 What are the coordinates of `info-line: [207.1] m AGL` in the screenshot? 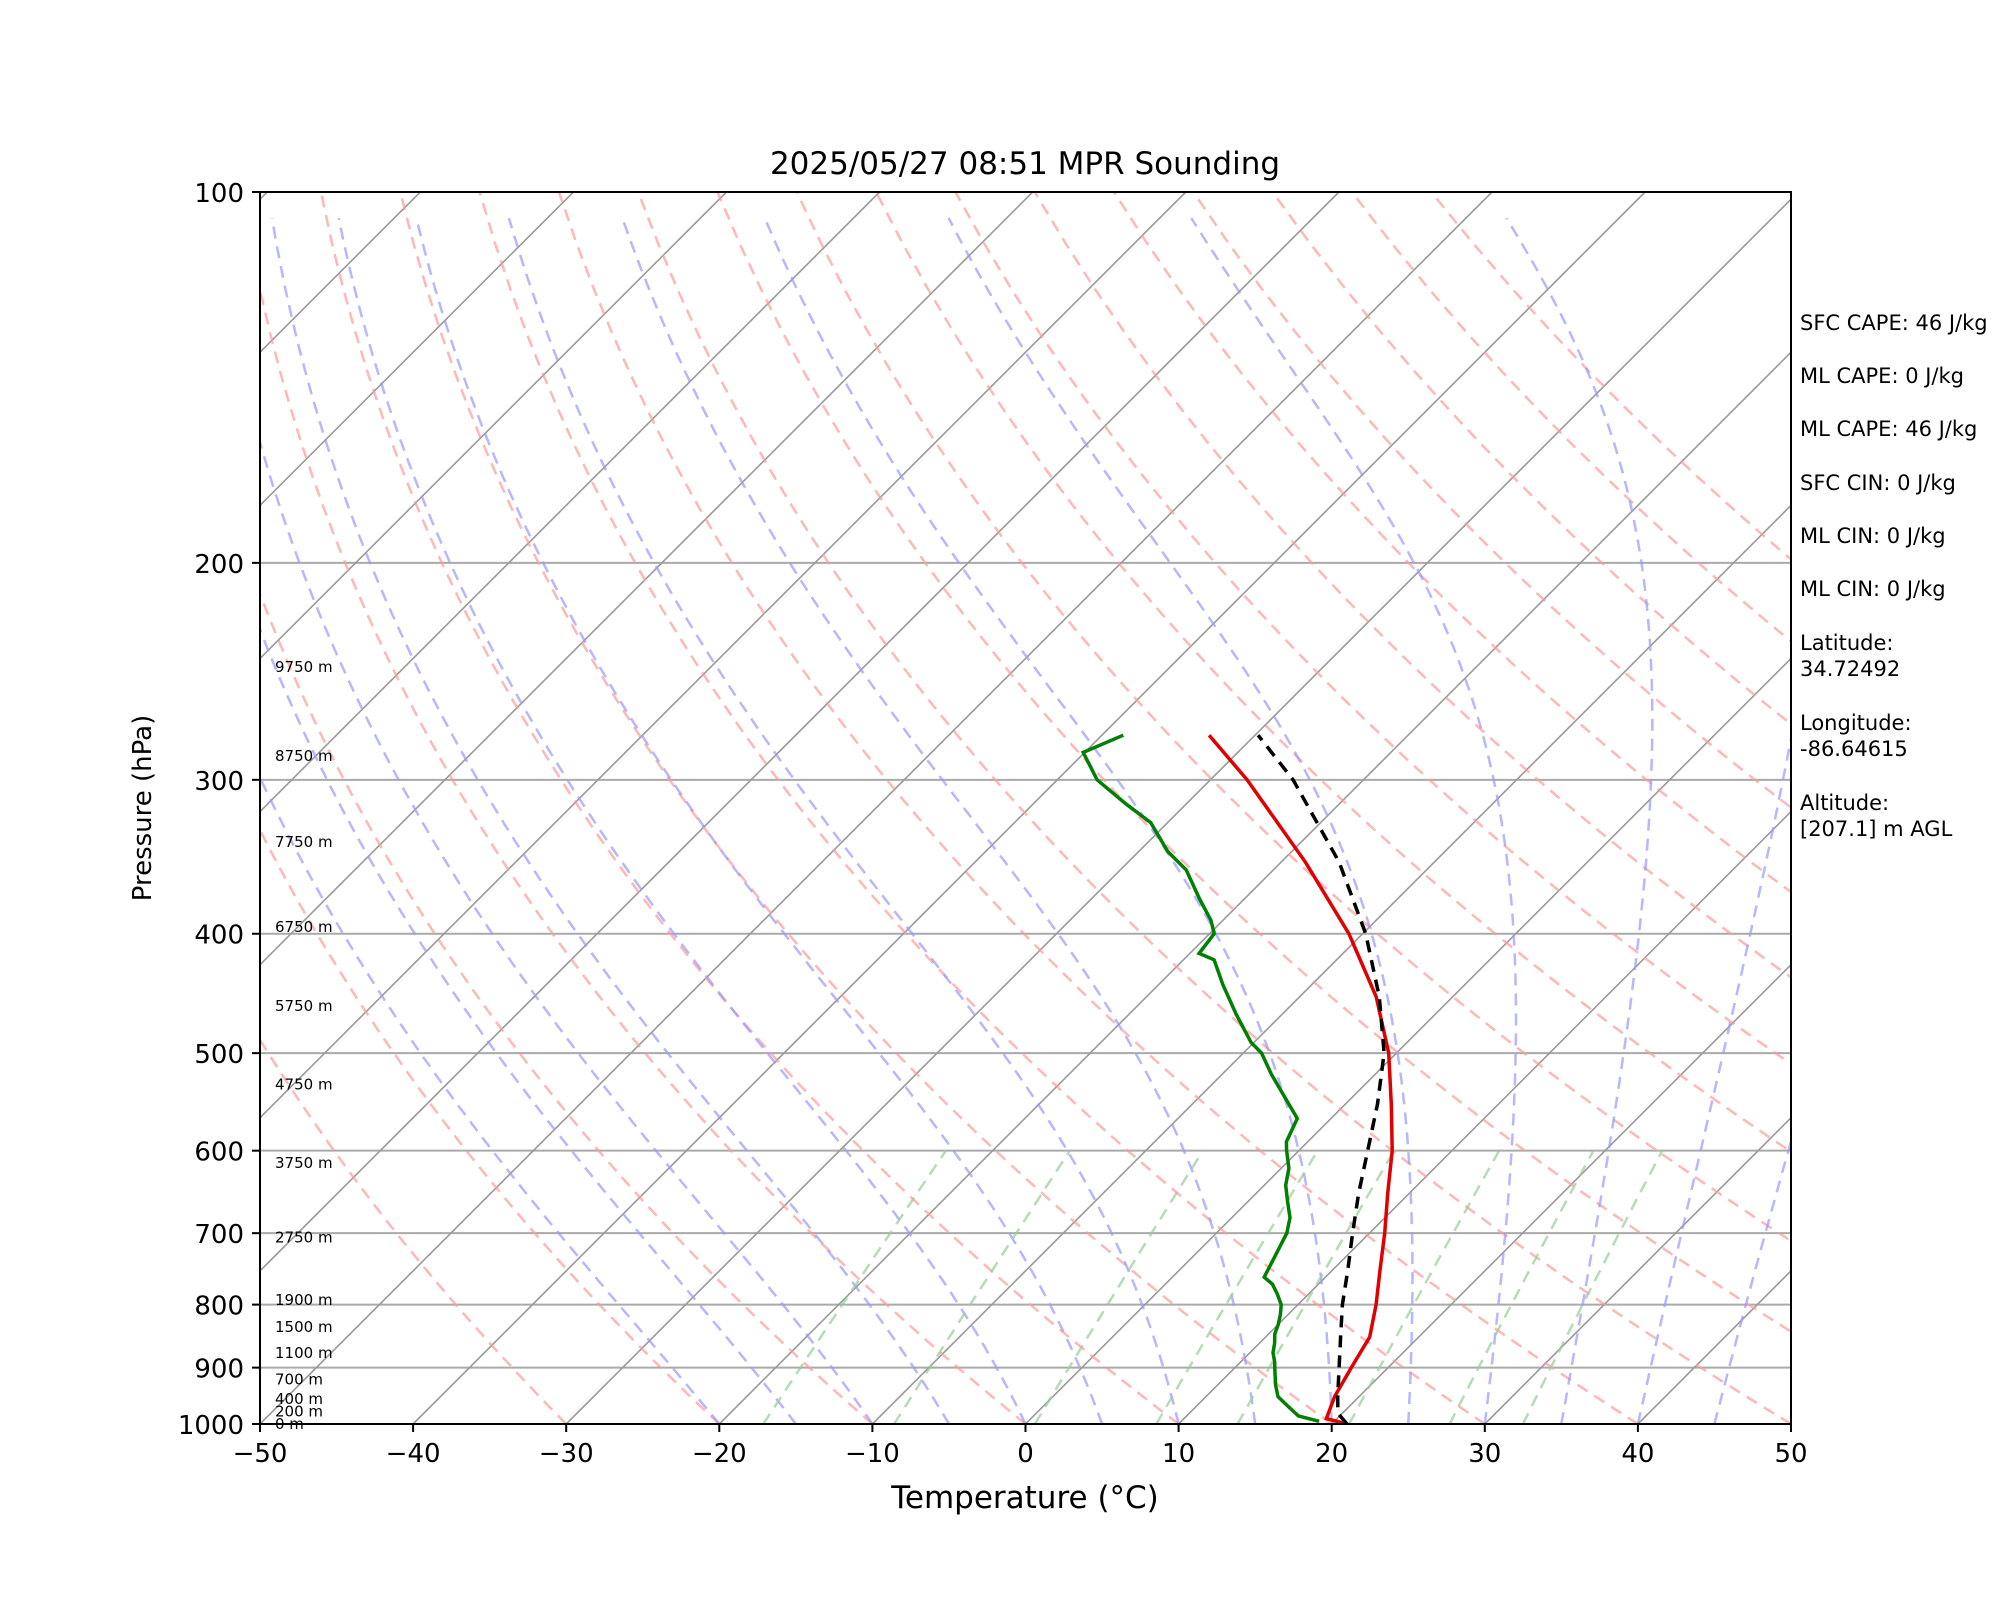 It's located at (1876, 829).